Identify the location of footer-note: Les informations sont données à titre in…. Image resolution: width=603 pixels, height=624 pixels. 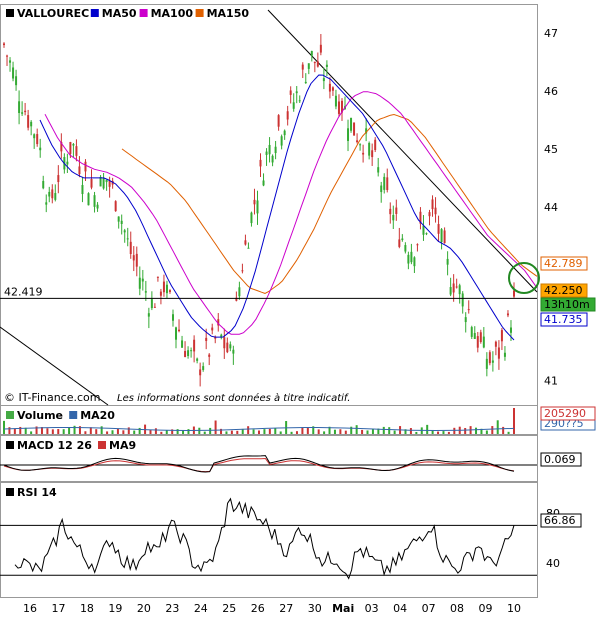
(233, 398).